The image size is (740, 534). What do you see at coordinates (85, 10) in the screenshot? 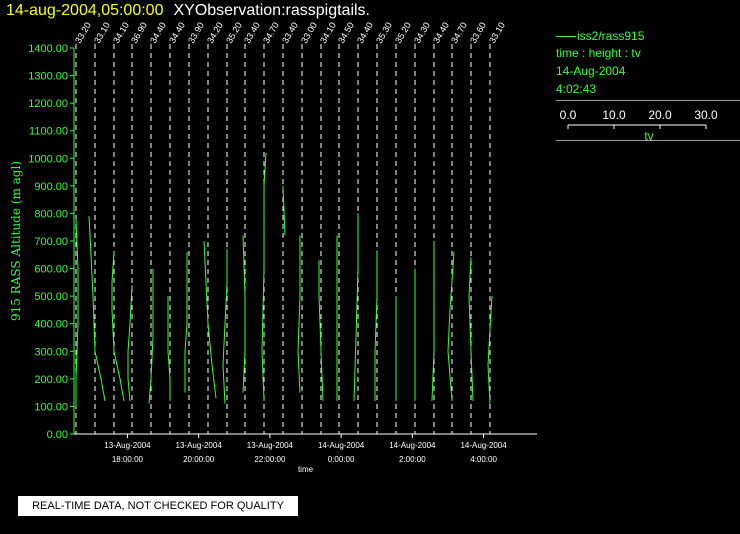
I see `title-datetime: 14-aug-2004,05:00:00` at bounding box center [85, 10].